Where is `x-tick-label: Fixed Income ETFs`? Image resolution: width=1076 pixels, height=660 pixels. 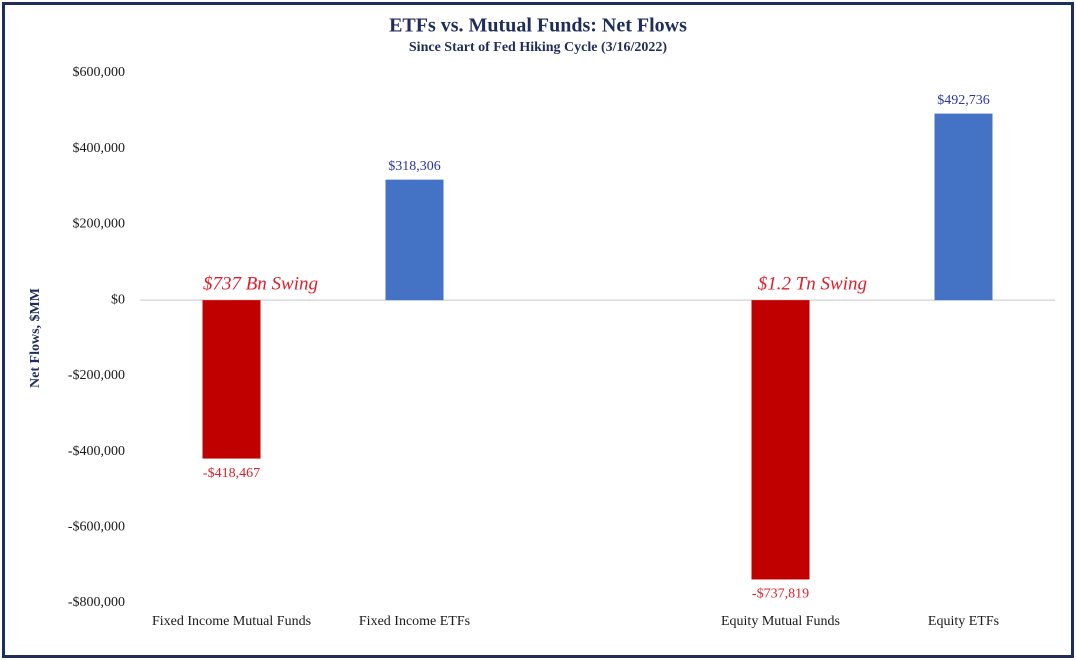 x-tick-label: Fixed Income ETFs is located at coordinates (414, 621).